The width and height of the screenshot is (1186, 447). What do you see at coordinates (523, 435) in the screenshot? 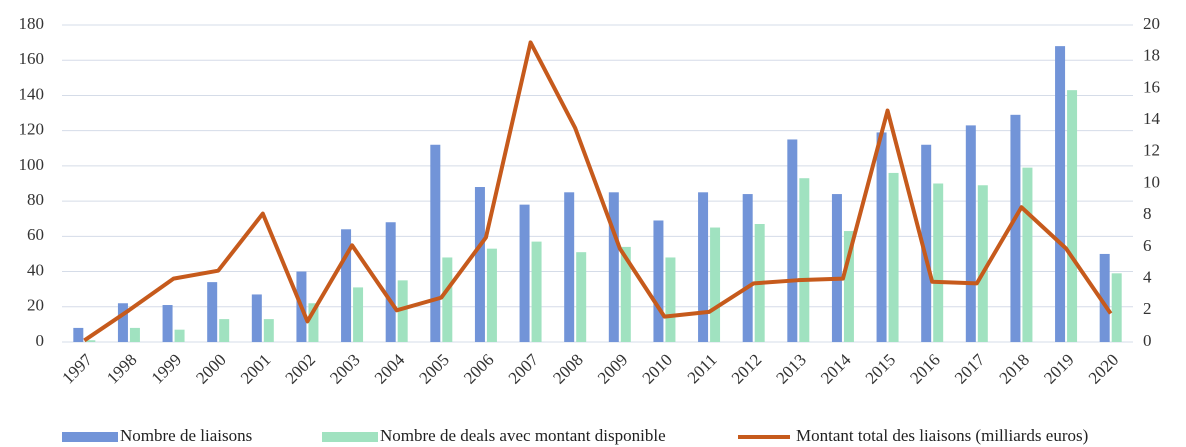
I see `legend-label: Nombre de deals avec montant disponible` at bounding box center [523, 435].